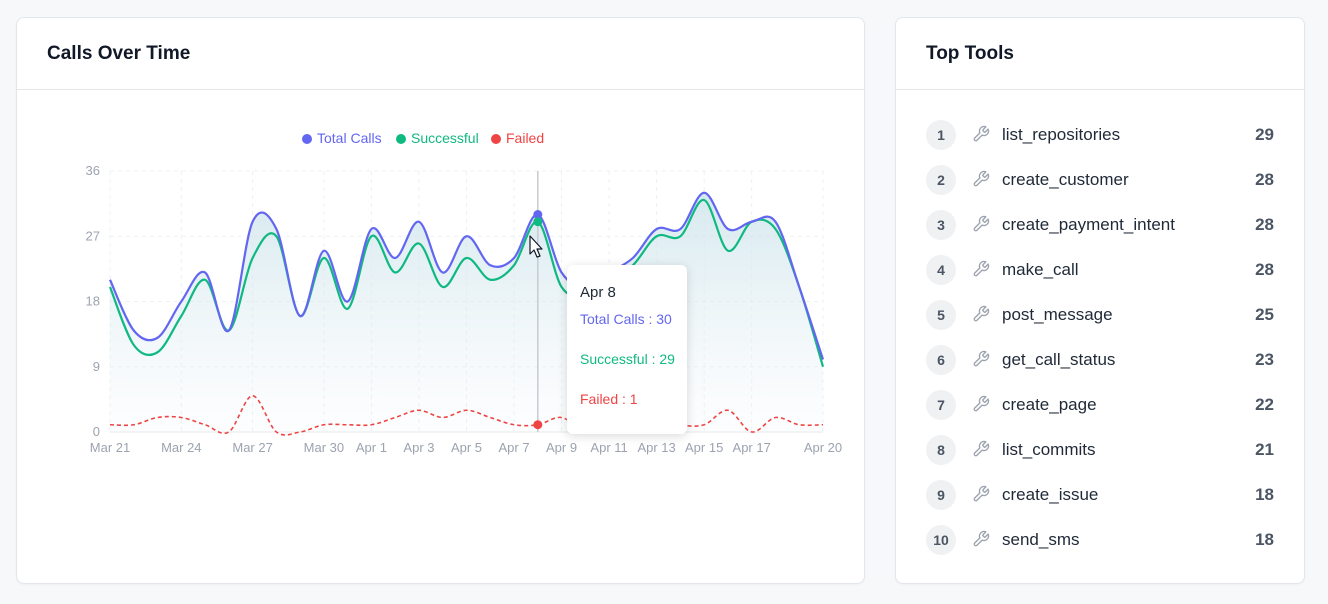 The width and height of the screenshot is (1328, 604). I want to click on point-total-calls, so click(538, 214).